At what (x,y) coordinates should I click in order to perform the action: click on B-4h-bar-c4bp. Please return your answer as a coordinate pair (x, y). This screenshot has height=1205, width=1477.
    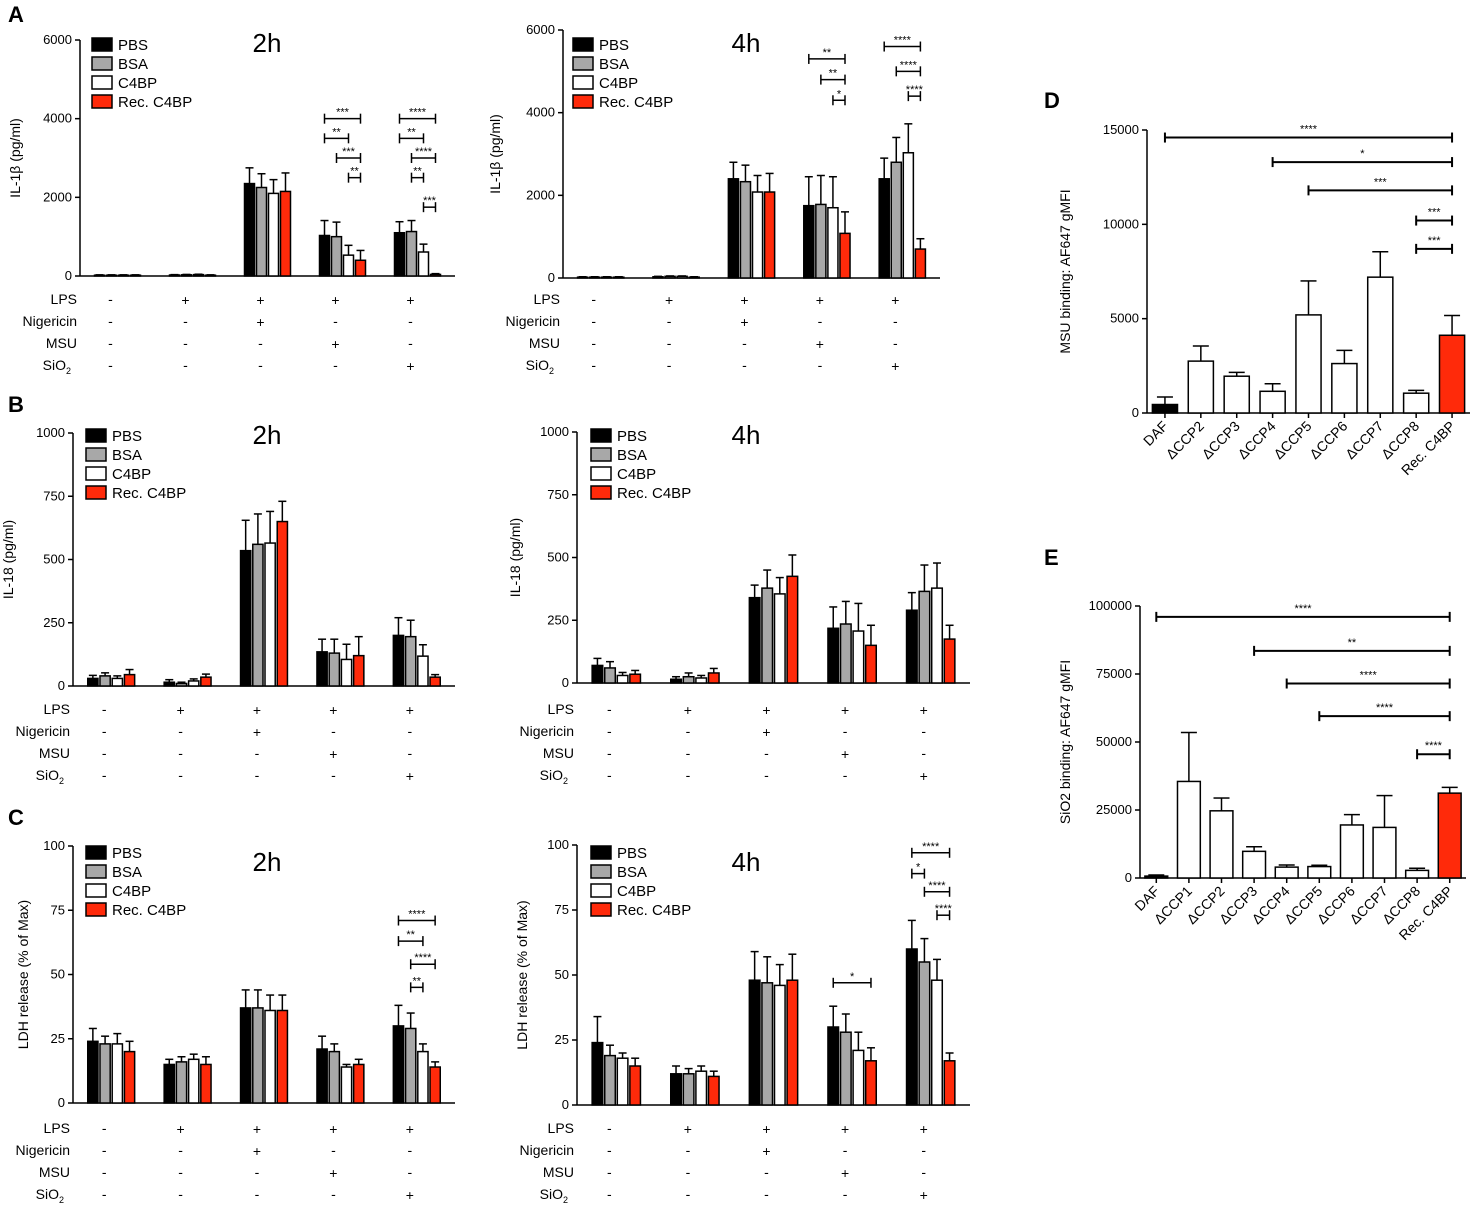
    Looking at the image, I should click on (622, 679).